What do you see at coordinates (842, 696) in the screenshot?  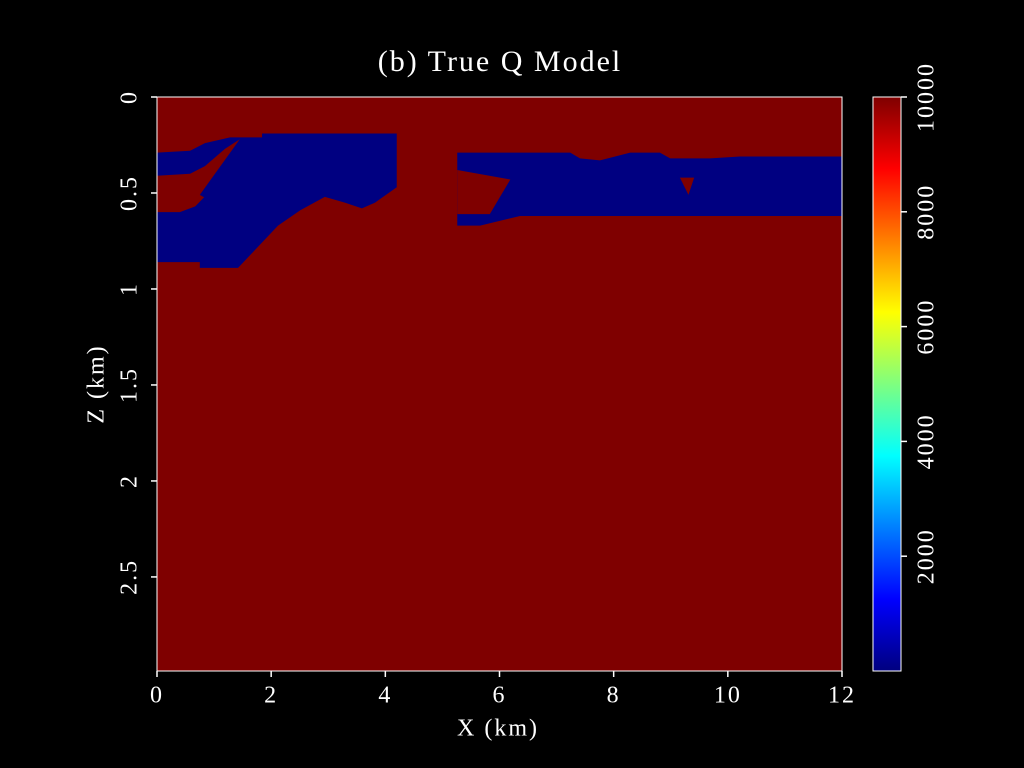 I see `x-tick-label: 12` at bounding box center [842, 696].